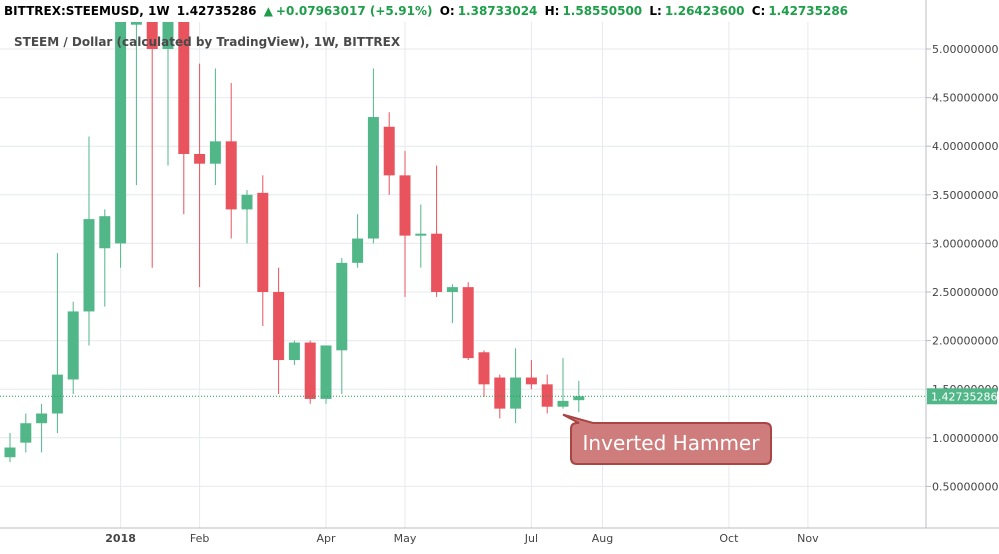  Describe the element at coordinates (326, 538) in the screenshot. I see `x-tick-label: Apr` at that location.